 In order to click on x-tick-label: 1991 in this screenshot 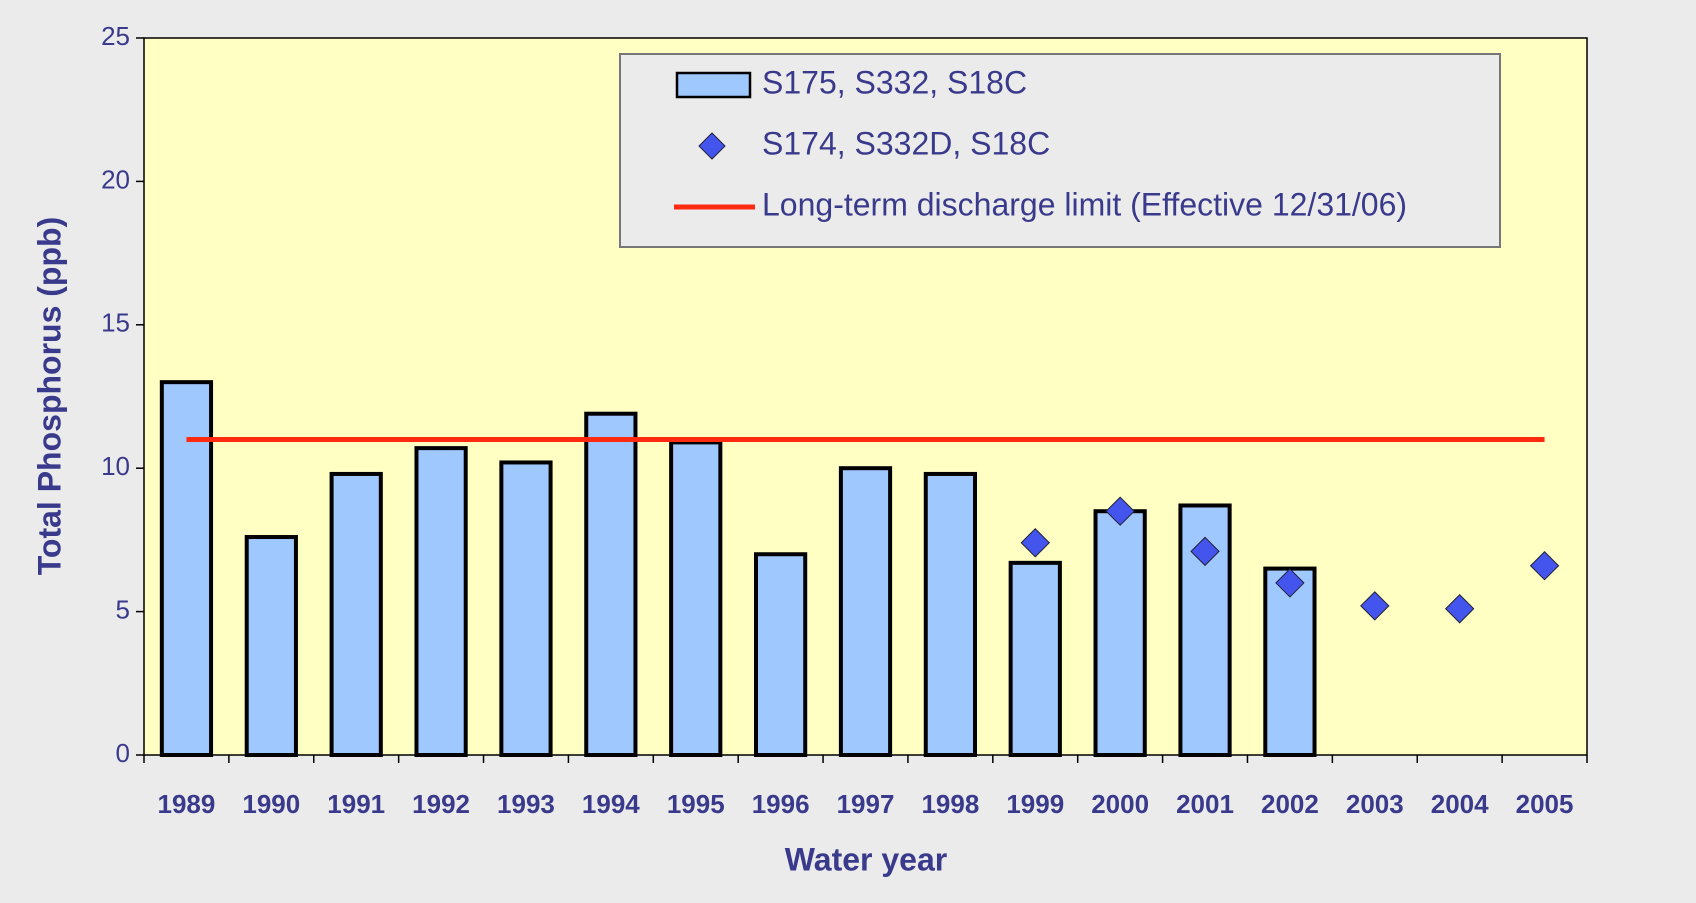, I will do `click(356, 804)`.